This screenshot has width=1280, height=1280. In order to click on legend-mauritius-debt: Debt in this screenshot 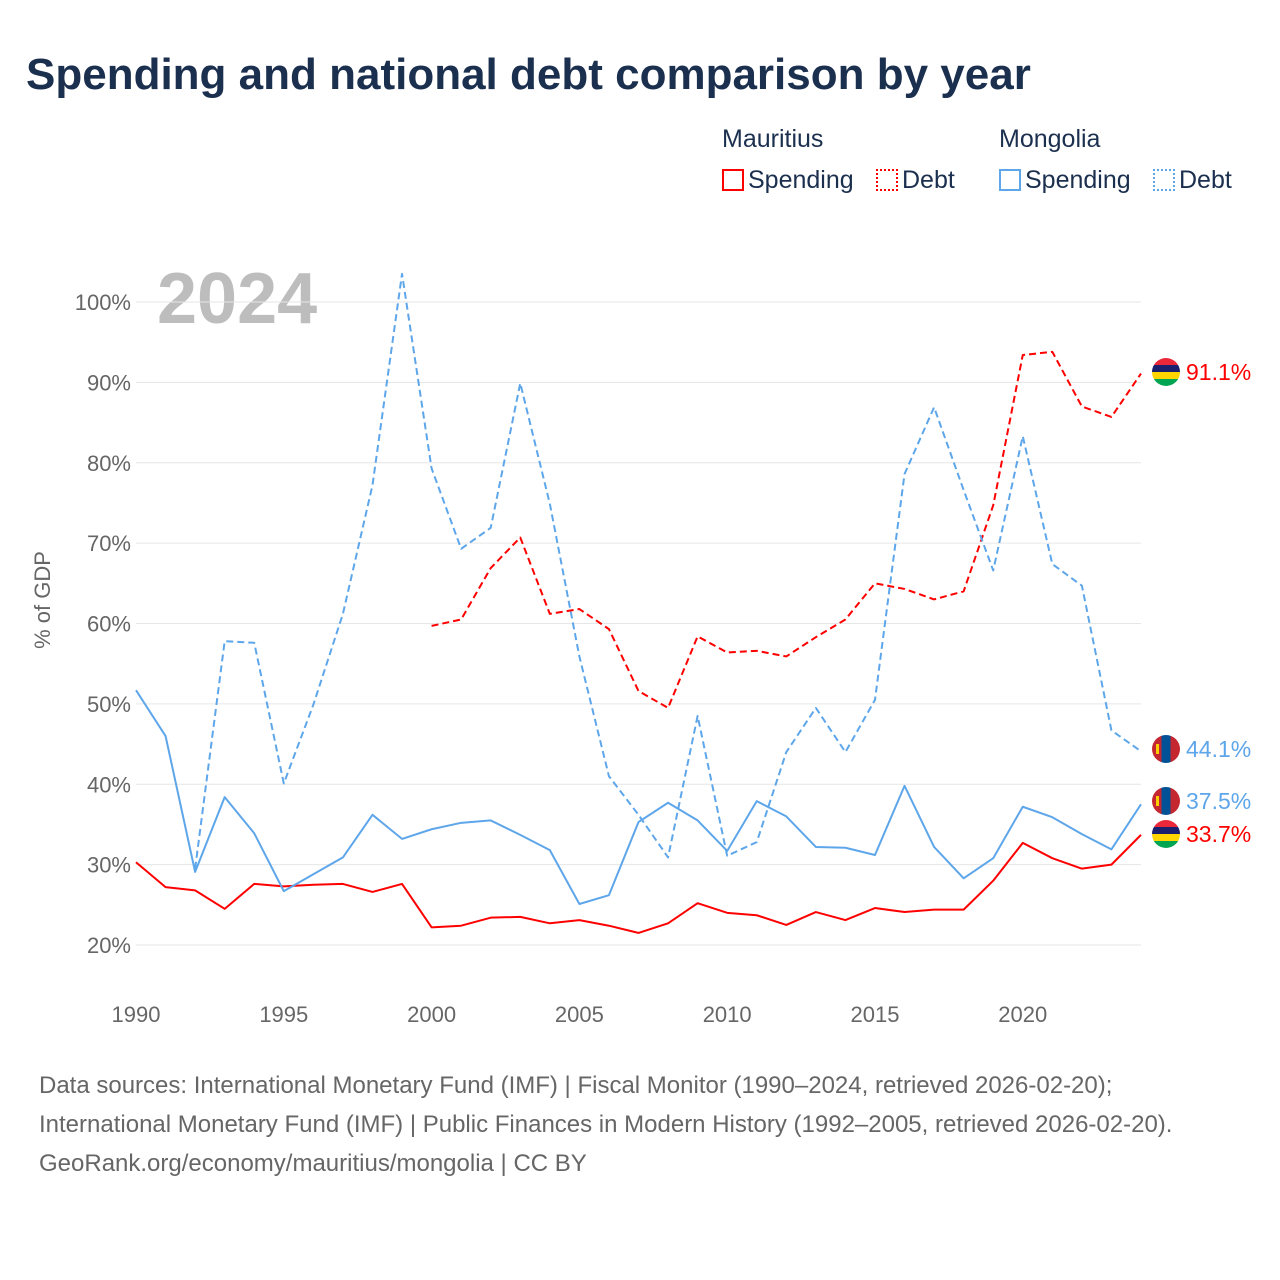, I will do `click(915, 180)`.